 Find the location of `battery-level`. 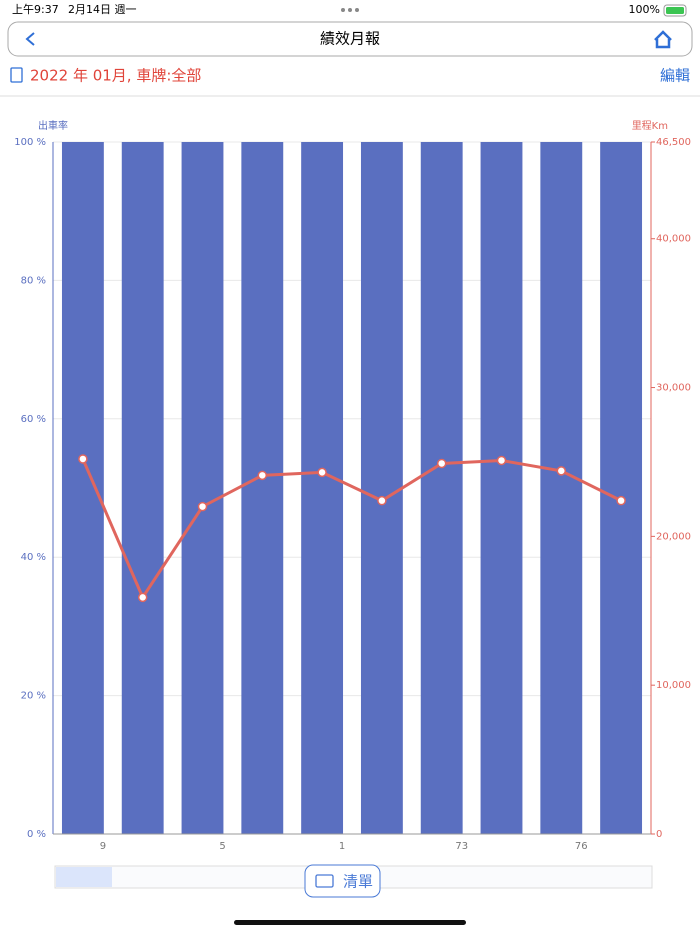

battery-level is located at coordinates (675, 10).